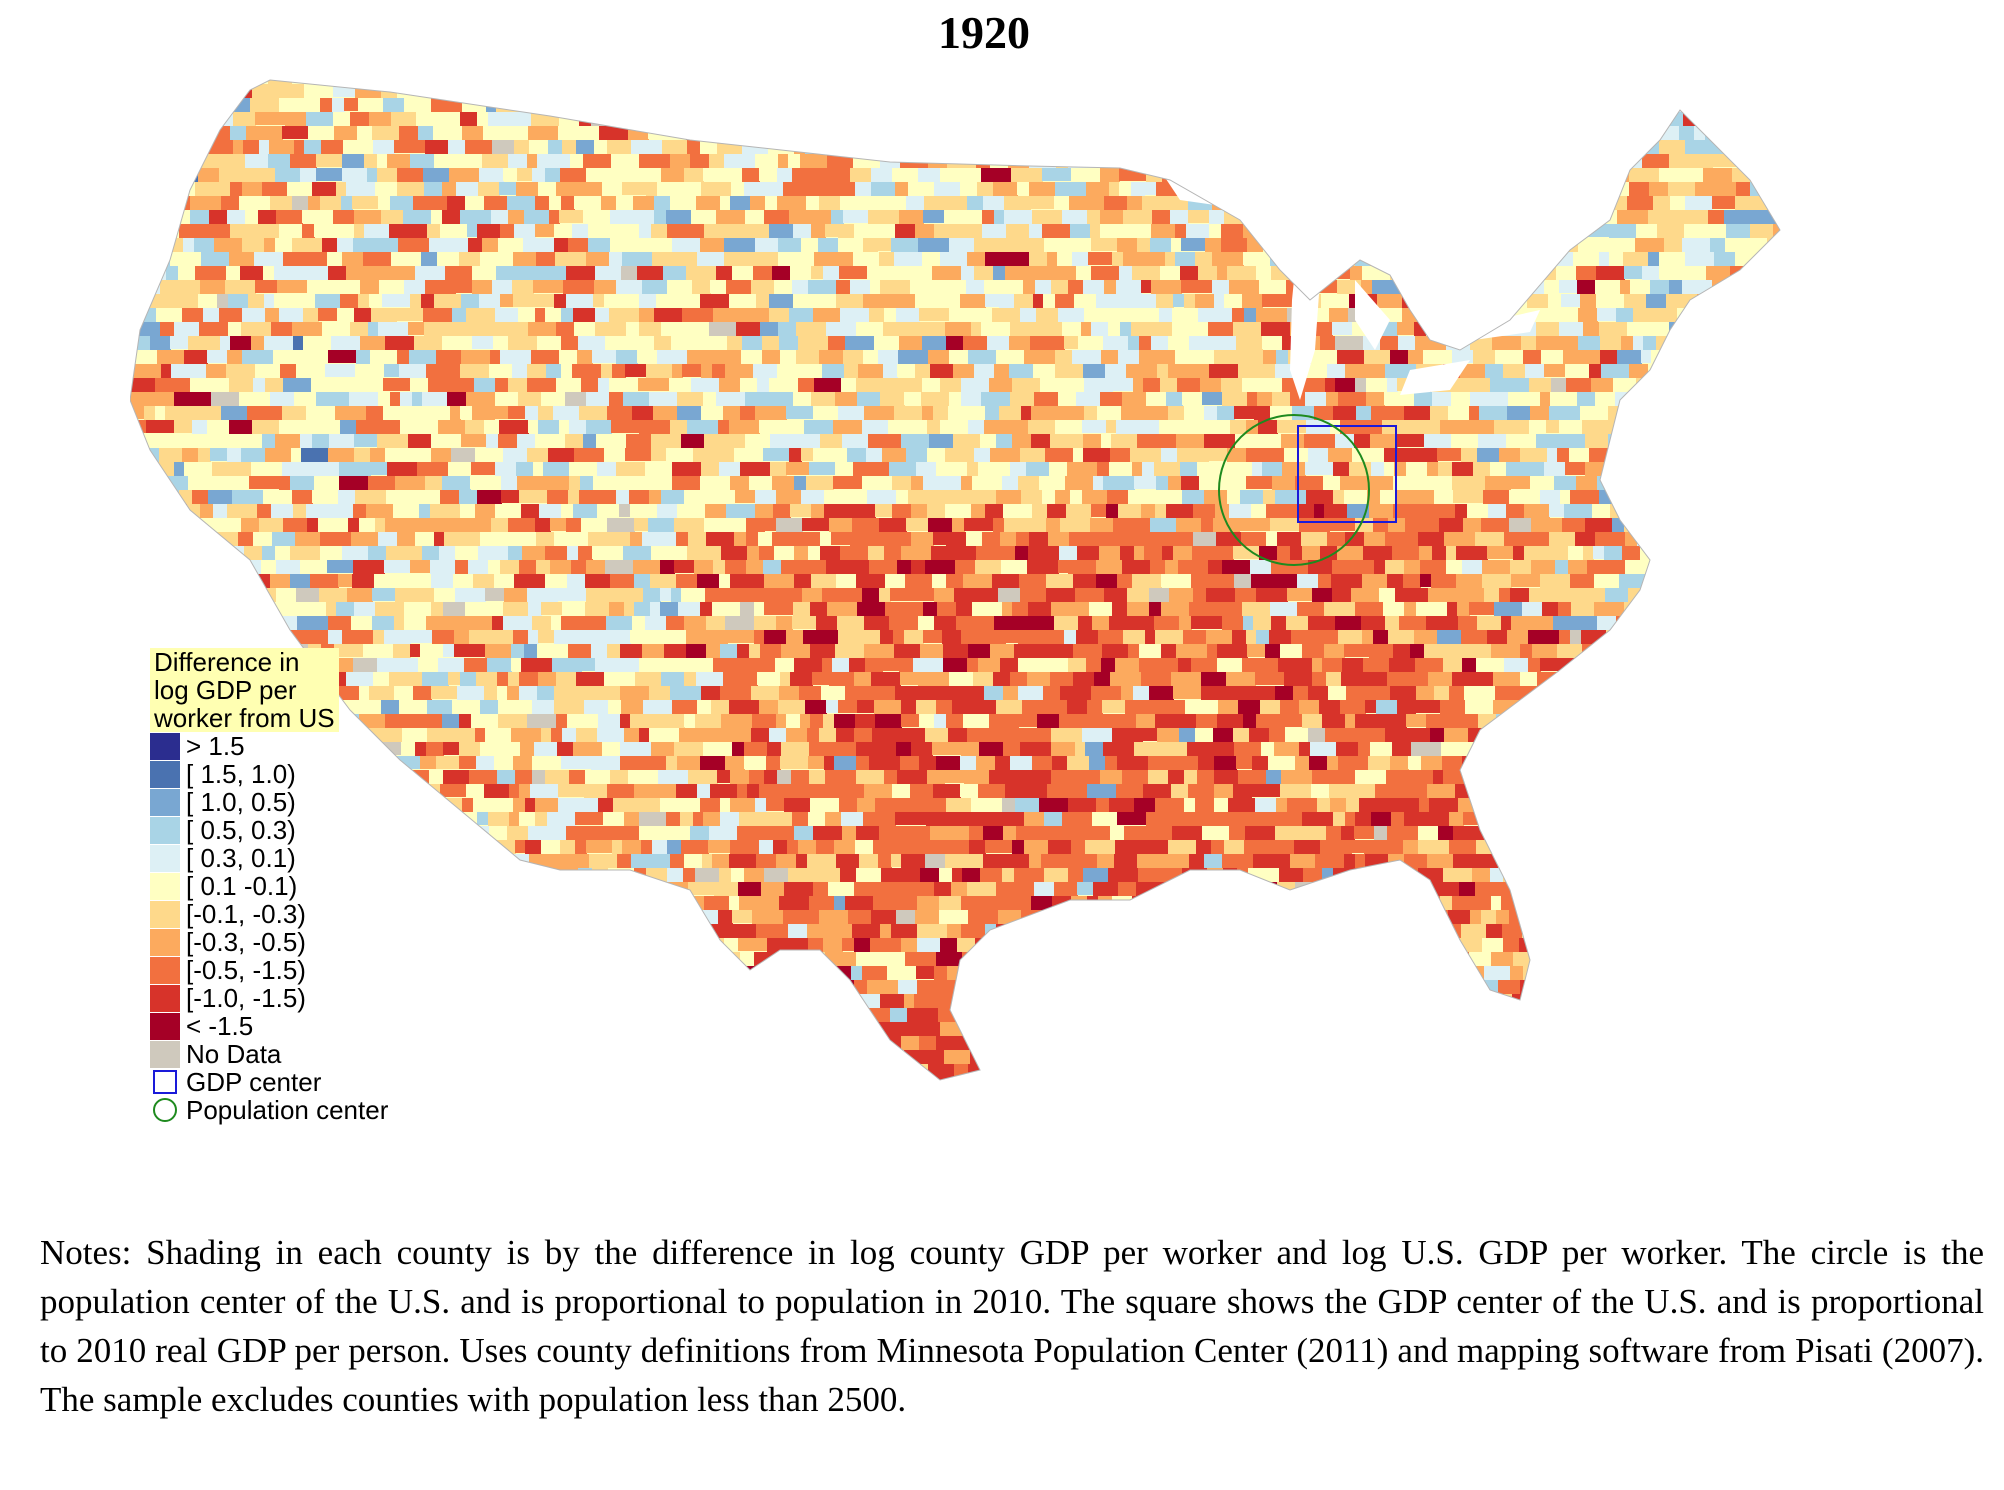 The height and width of the screenshot is (1490, 2004). What do you see at coordinates (241, 858) in the screenshot?
I see `legend-item-label: [ 0.3, 0.1)` at bounding box center [241, 858].